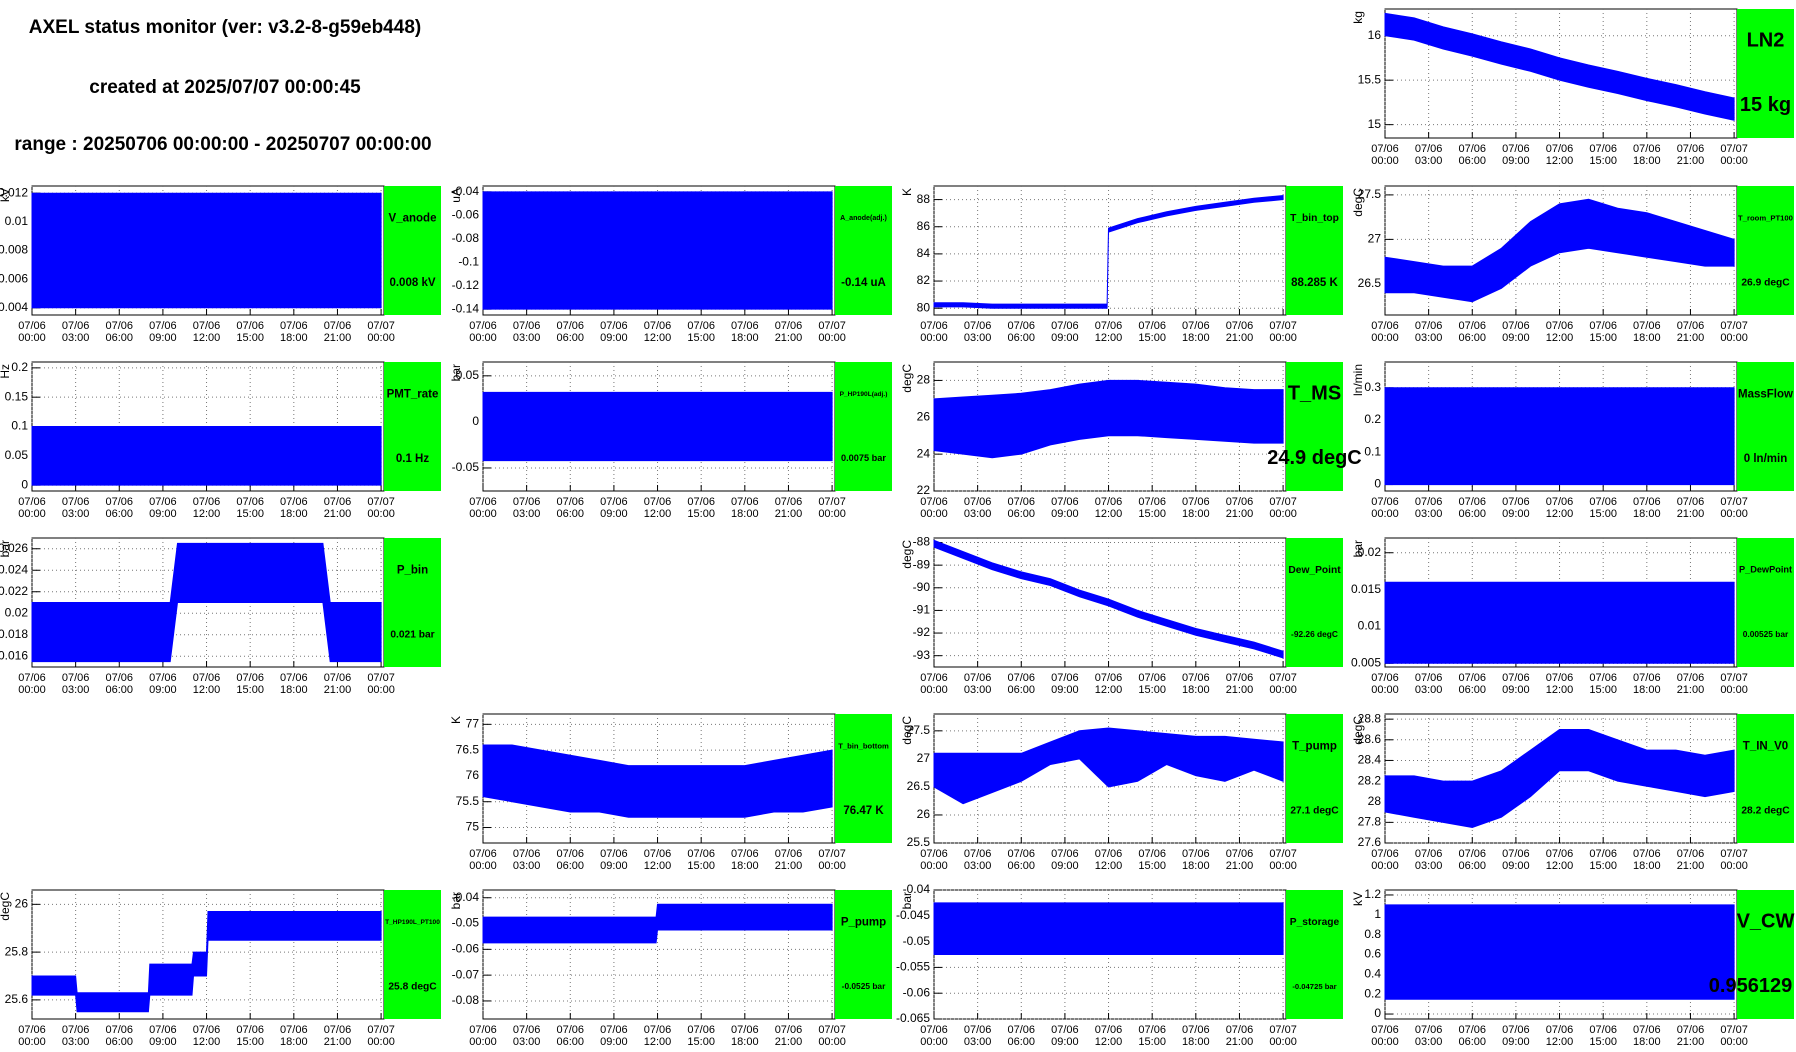 This screenshot has width=1796, height=1052. What do you see at coordinates (412, 570) in the screenshot?
I see `status-name: P_bin` at bounding box center [412, 570].